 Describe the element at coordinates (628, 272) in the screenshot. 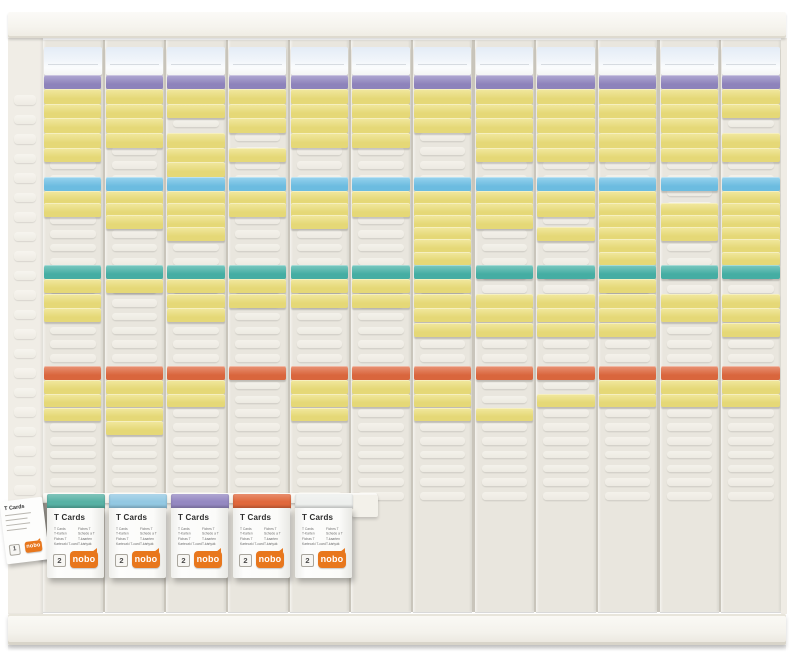

I see `t-card-teal` at that location.